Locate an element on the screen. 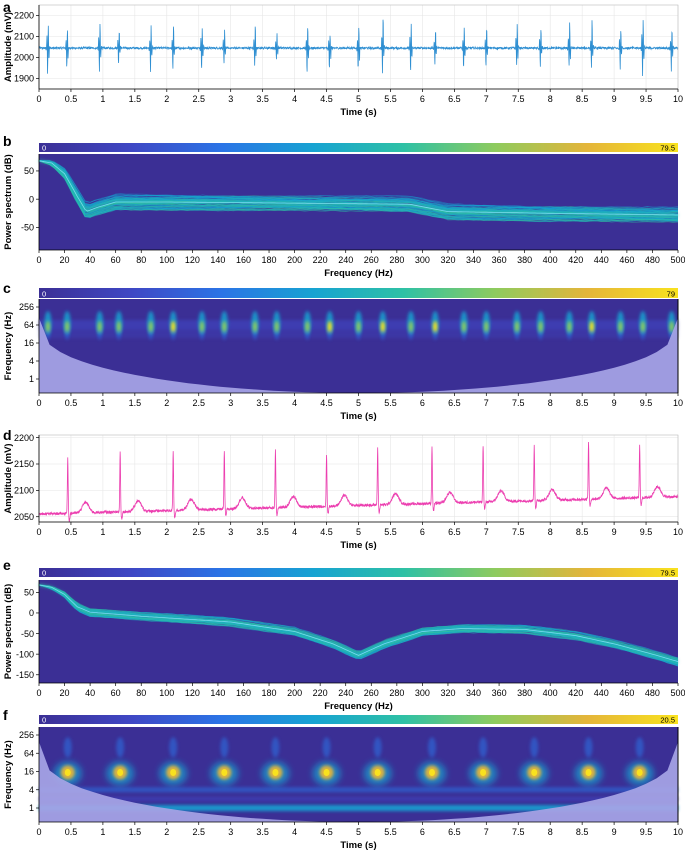 This screenshot has height=850, width=685. x-axis-title: Frequency (Hz) is located at coordinates (358, 273).